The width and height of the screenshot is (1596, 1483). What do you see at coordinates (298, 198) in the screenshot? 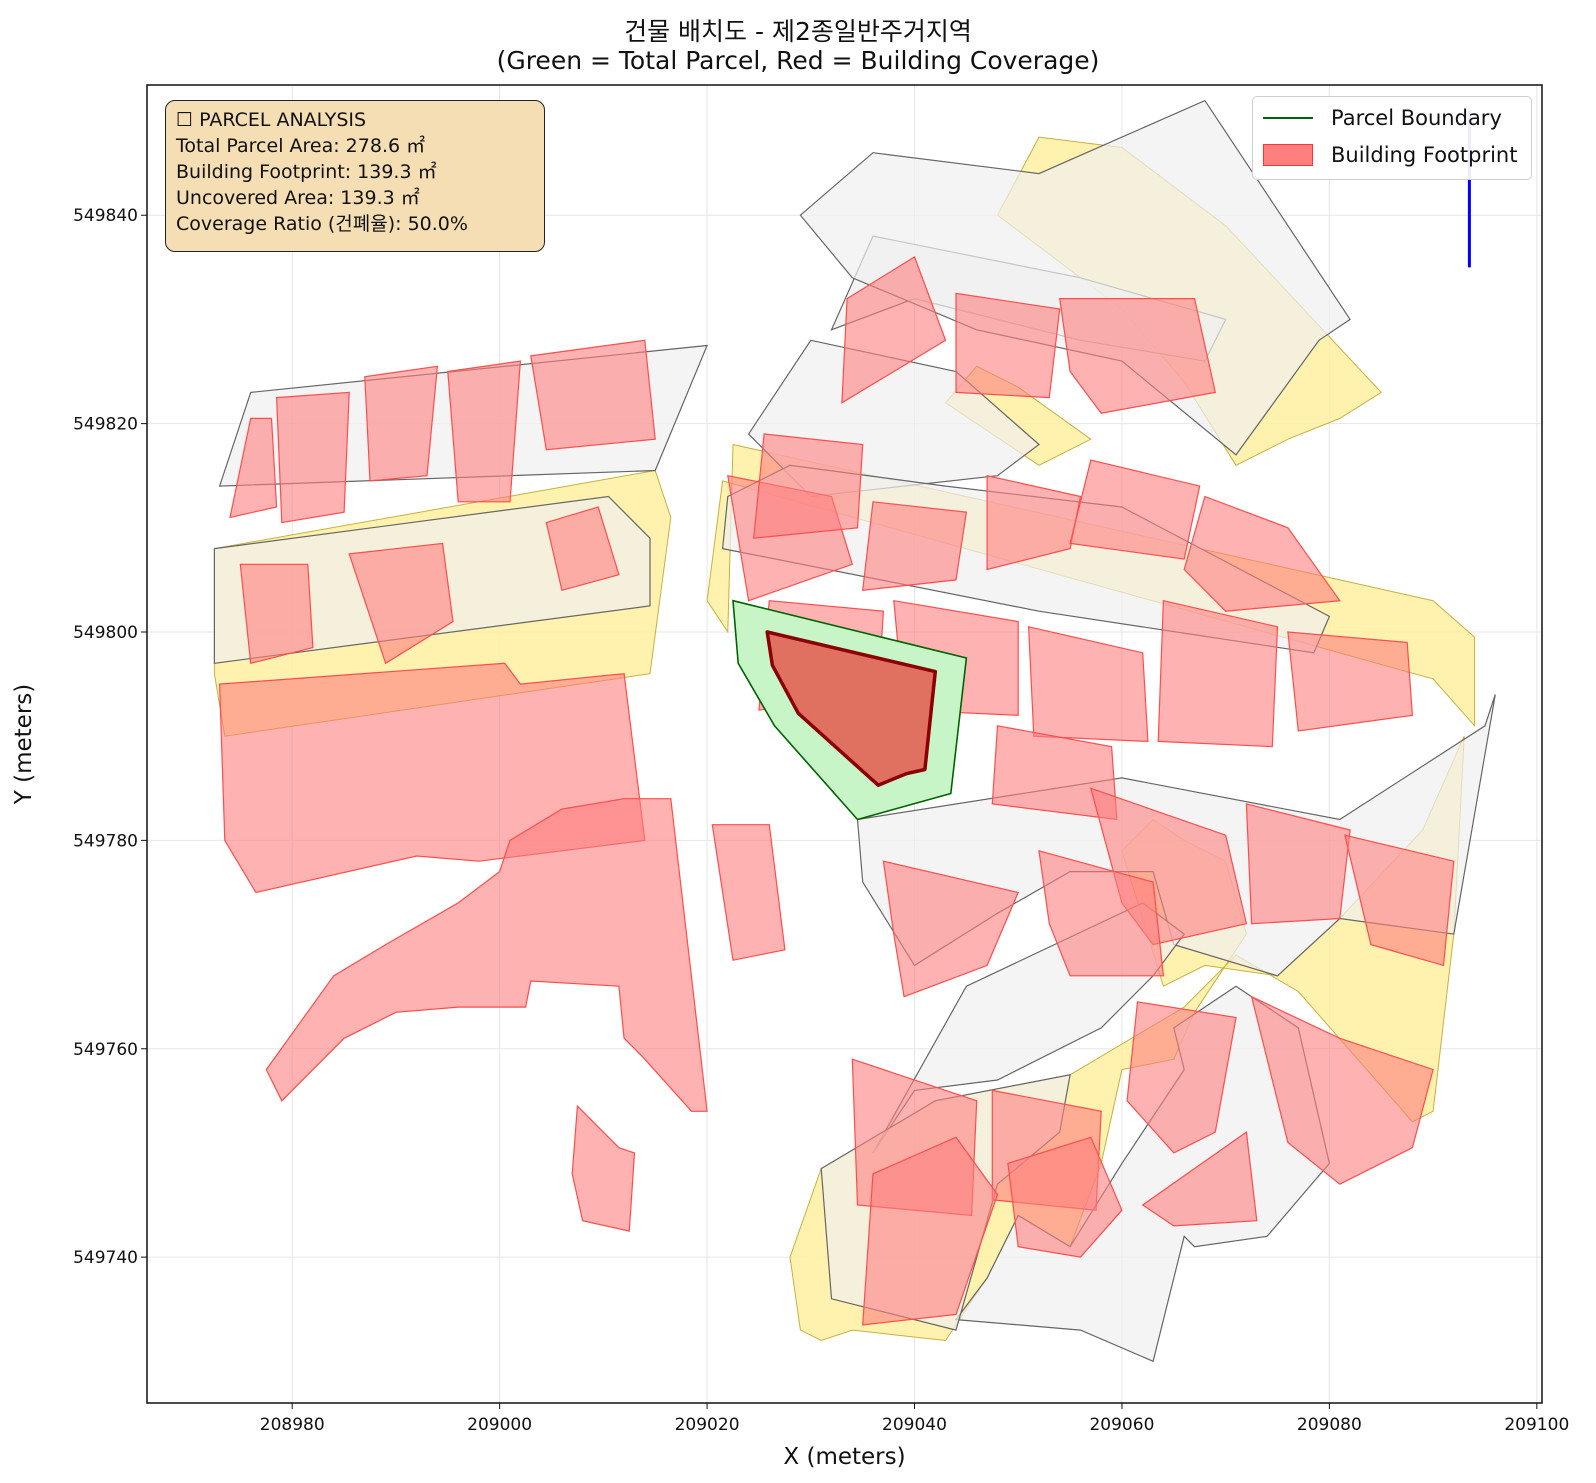
I see `info-uncovered: Uncovered Area: 139.3 ㎡` at bounding box center [298, 198].